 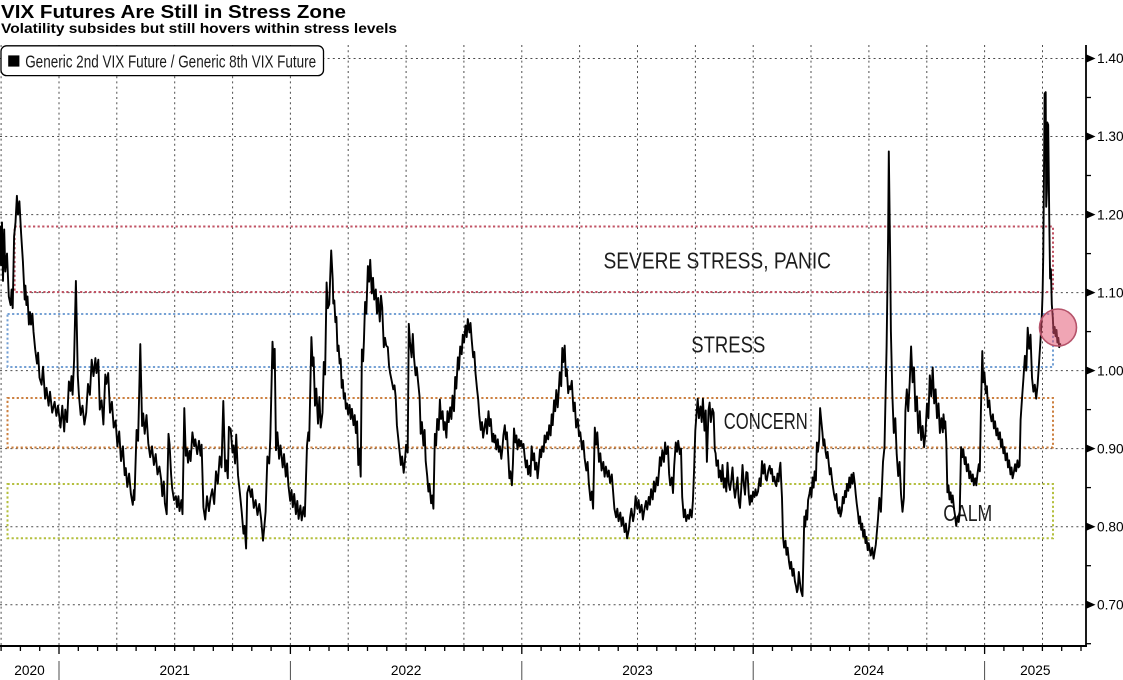 What do you see at coordinates (967, 513) in the screenshot?
I see `svg-text: CALM` at bounding box center [967, 513].